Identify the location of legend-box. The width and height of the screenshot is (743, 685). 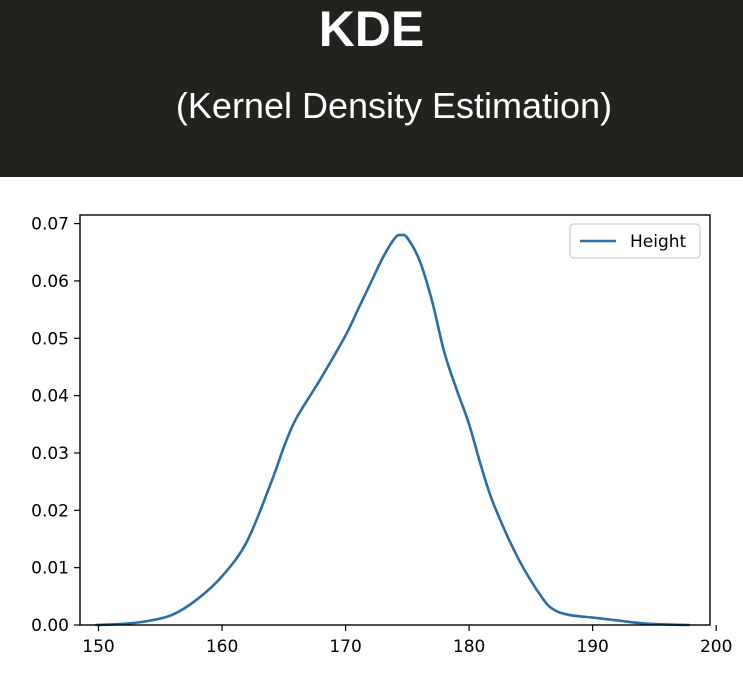
(635, 241).